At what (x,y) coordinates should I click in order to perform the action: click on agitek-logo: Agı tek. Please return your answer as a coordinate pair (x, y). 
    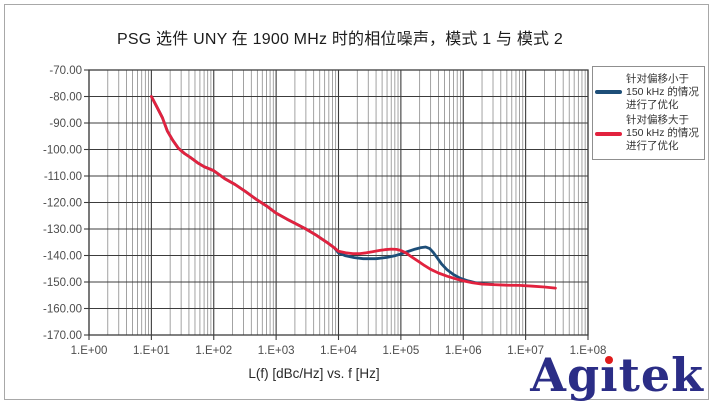
    Looking at the image, I should click on (617, 375).